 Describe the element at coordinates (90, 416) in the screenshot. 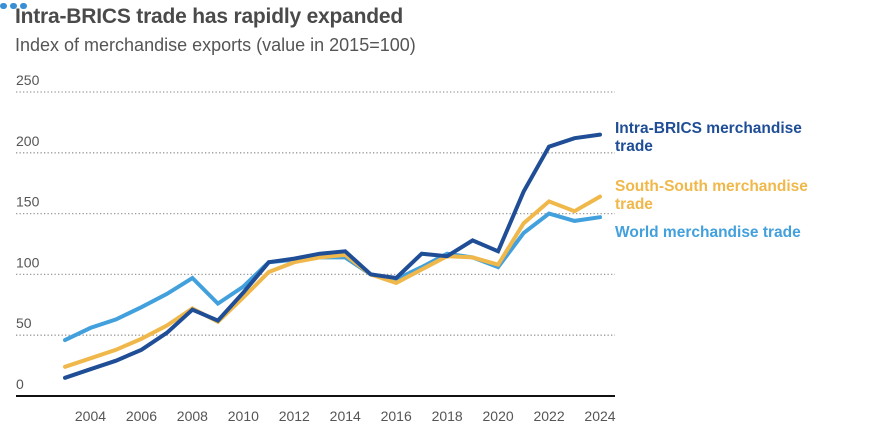

I see `x-tick-label: 2004` at that location.